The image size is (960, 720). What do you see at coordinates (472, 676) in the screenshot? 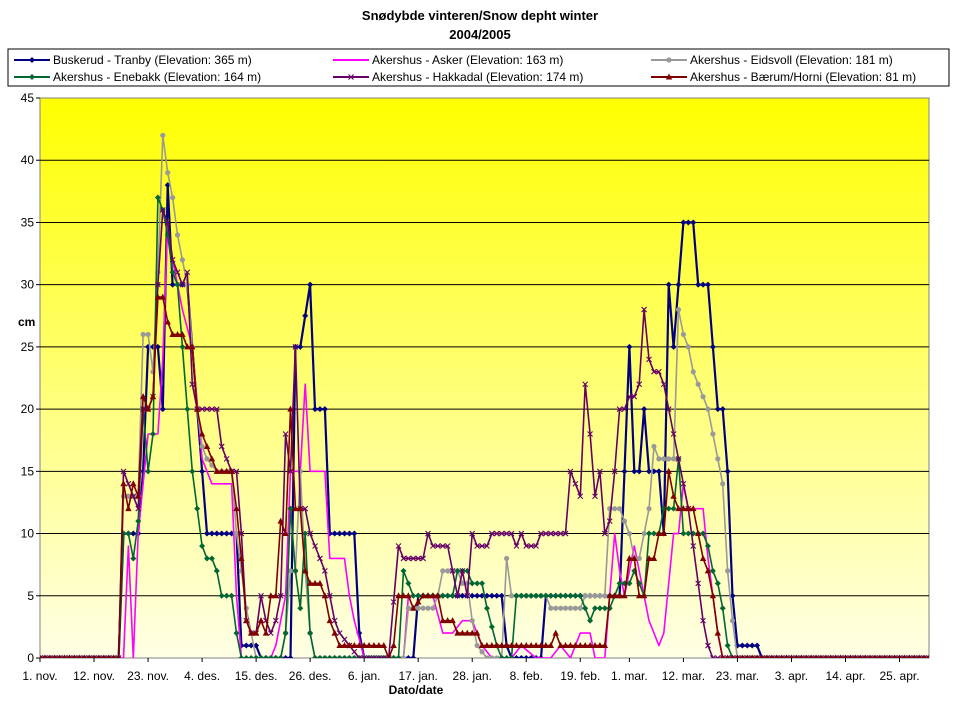
I see `x-tick-label: 28. jan.` at bounding box center [472, 676].